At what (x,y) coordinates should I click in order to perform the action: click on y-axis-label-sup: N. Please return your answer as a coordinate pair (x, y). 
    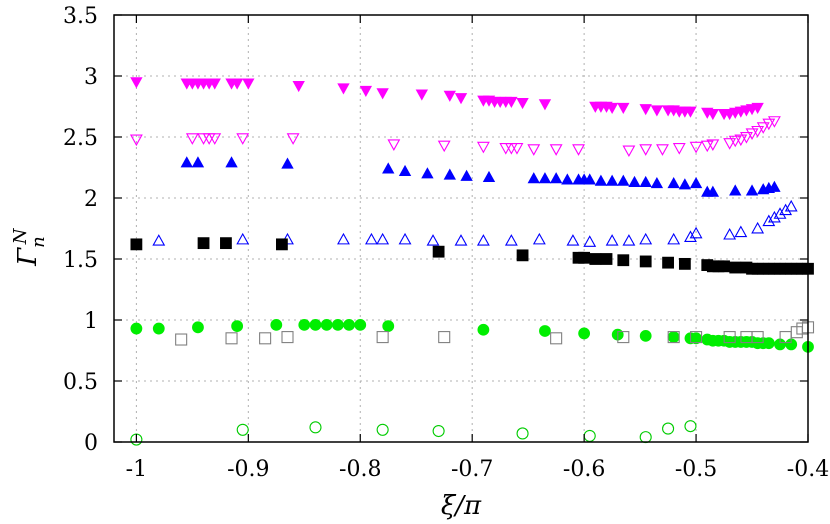
    Looking at the image, I should click on (20, 236).